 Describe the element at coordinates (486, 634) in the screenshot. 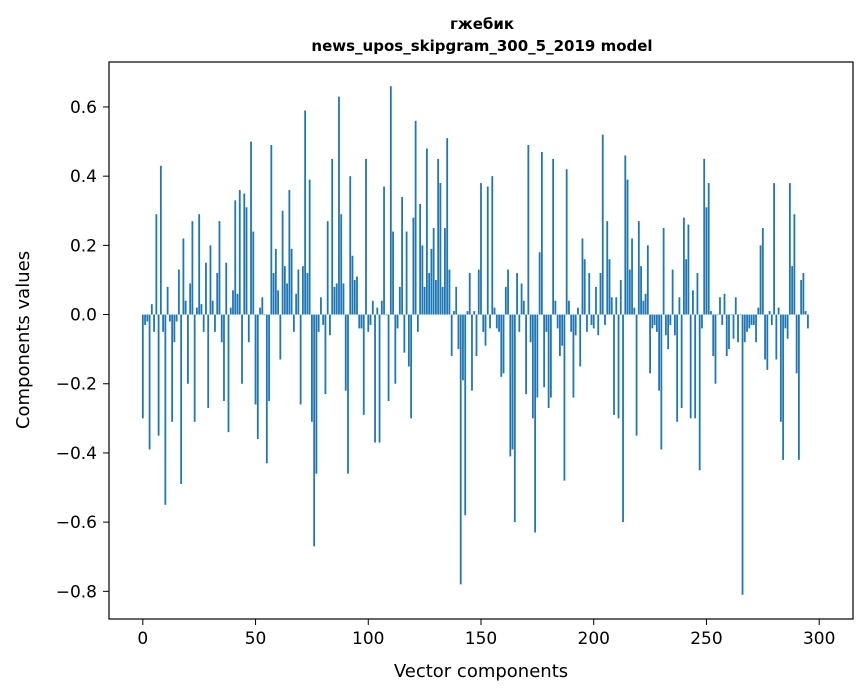

I see `x-axis-ticks: 0 50 100 150 200 250 300` at that location.